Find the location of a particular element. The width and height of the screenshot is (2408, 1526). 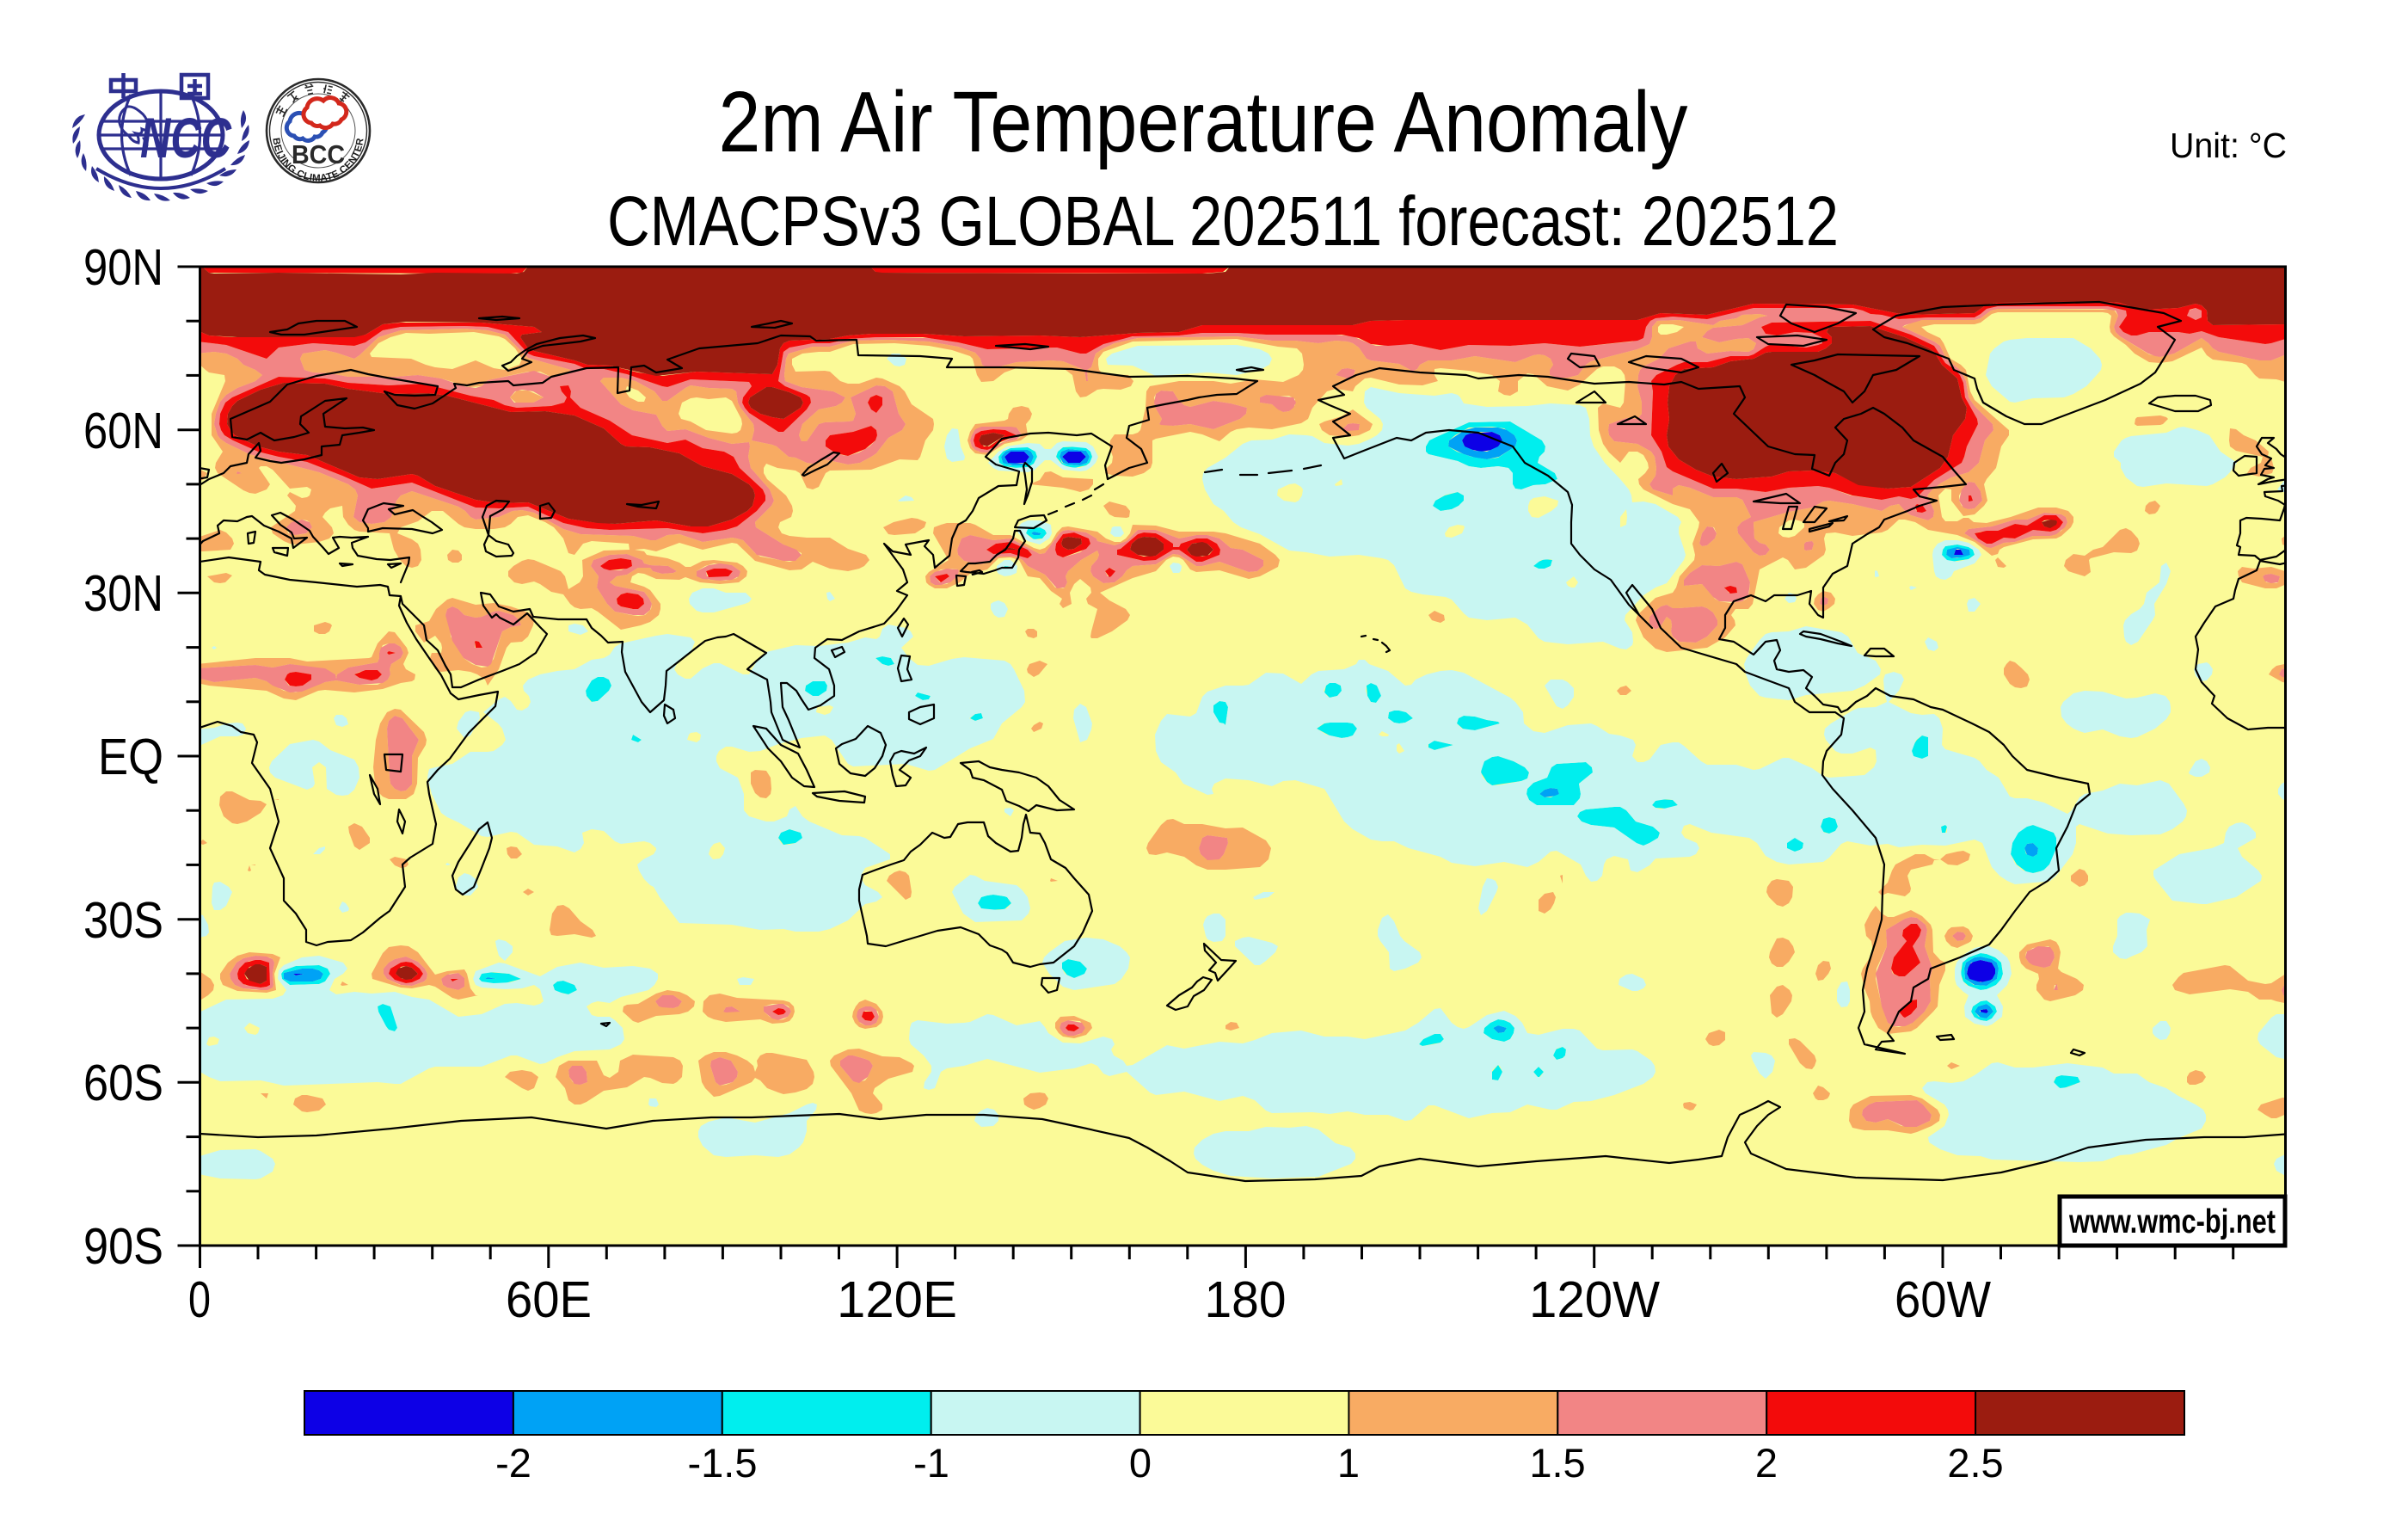

svg-text: 1.5 is located at coordinates (1557, 1463).